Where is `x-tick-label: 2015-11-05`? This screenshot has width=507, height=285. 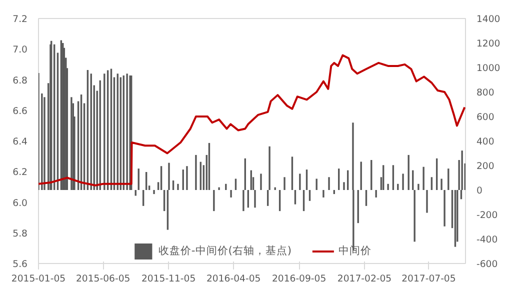
x-tick-label: 2015-11-05 is located at coordinates (168, 279).